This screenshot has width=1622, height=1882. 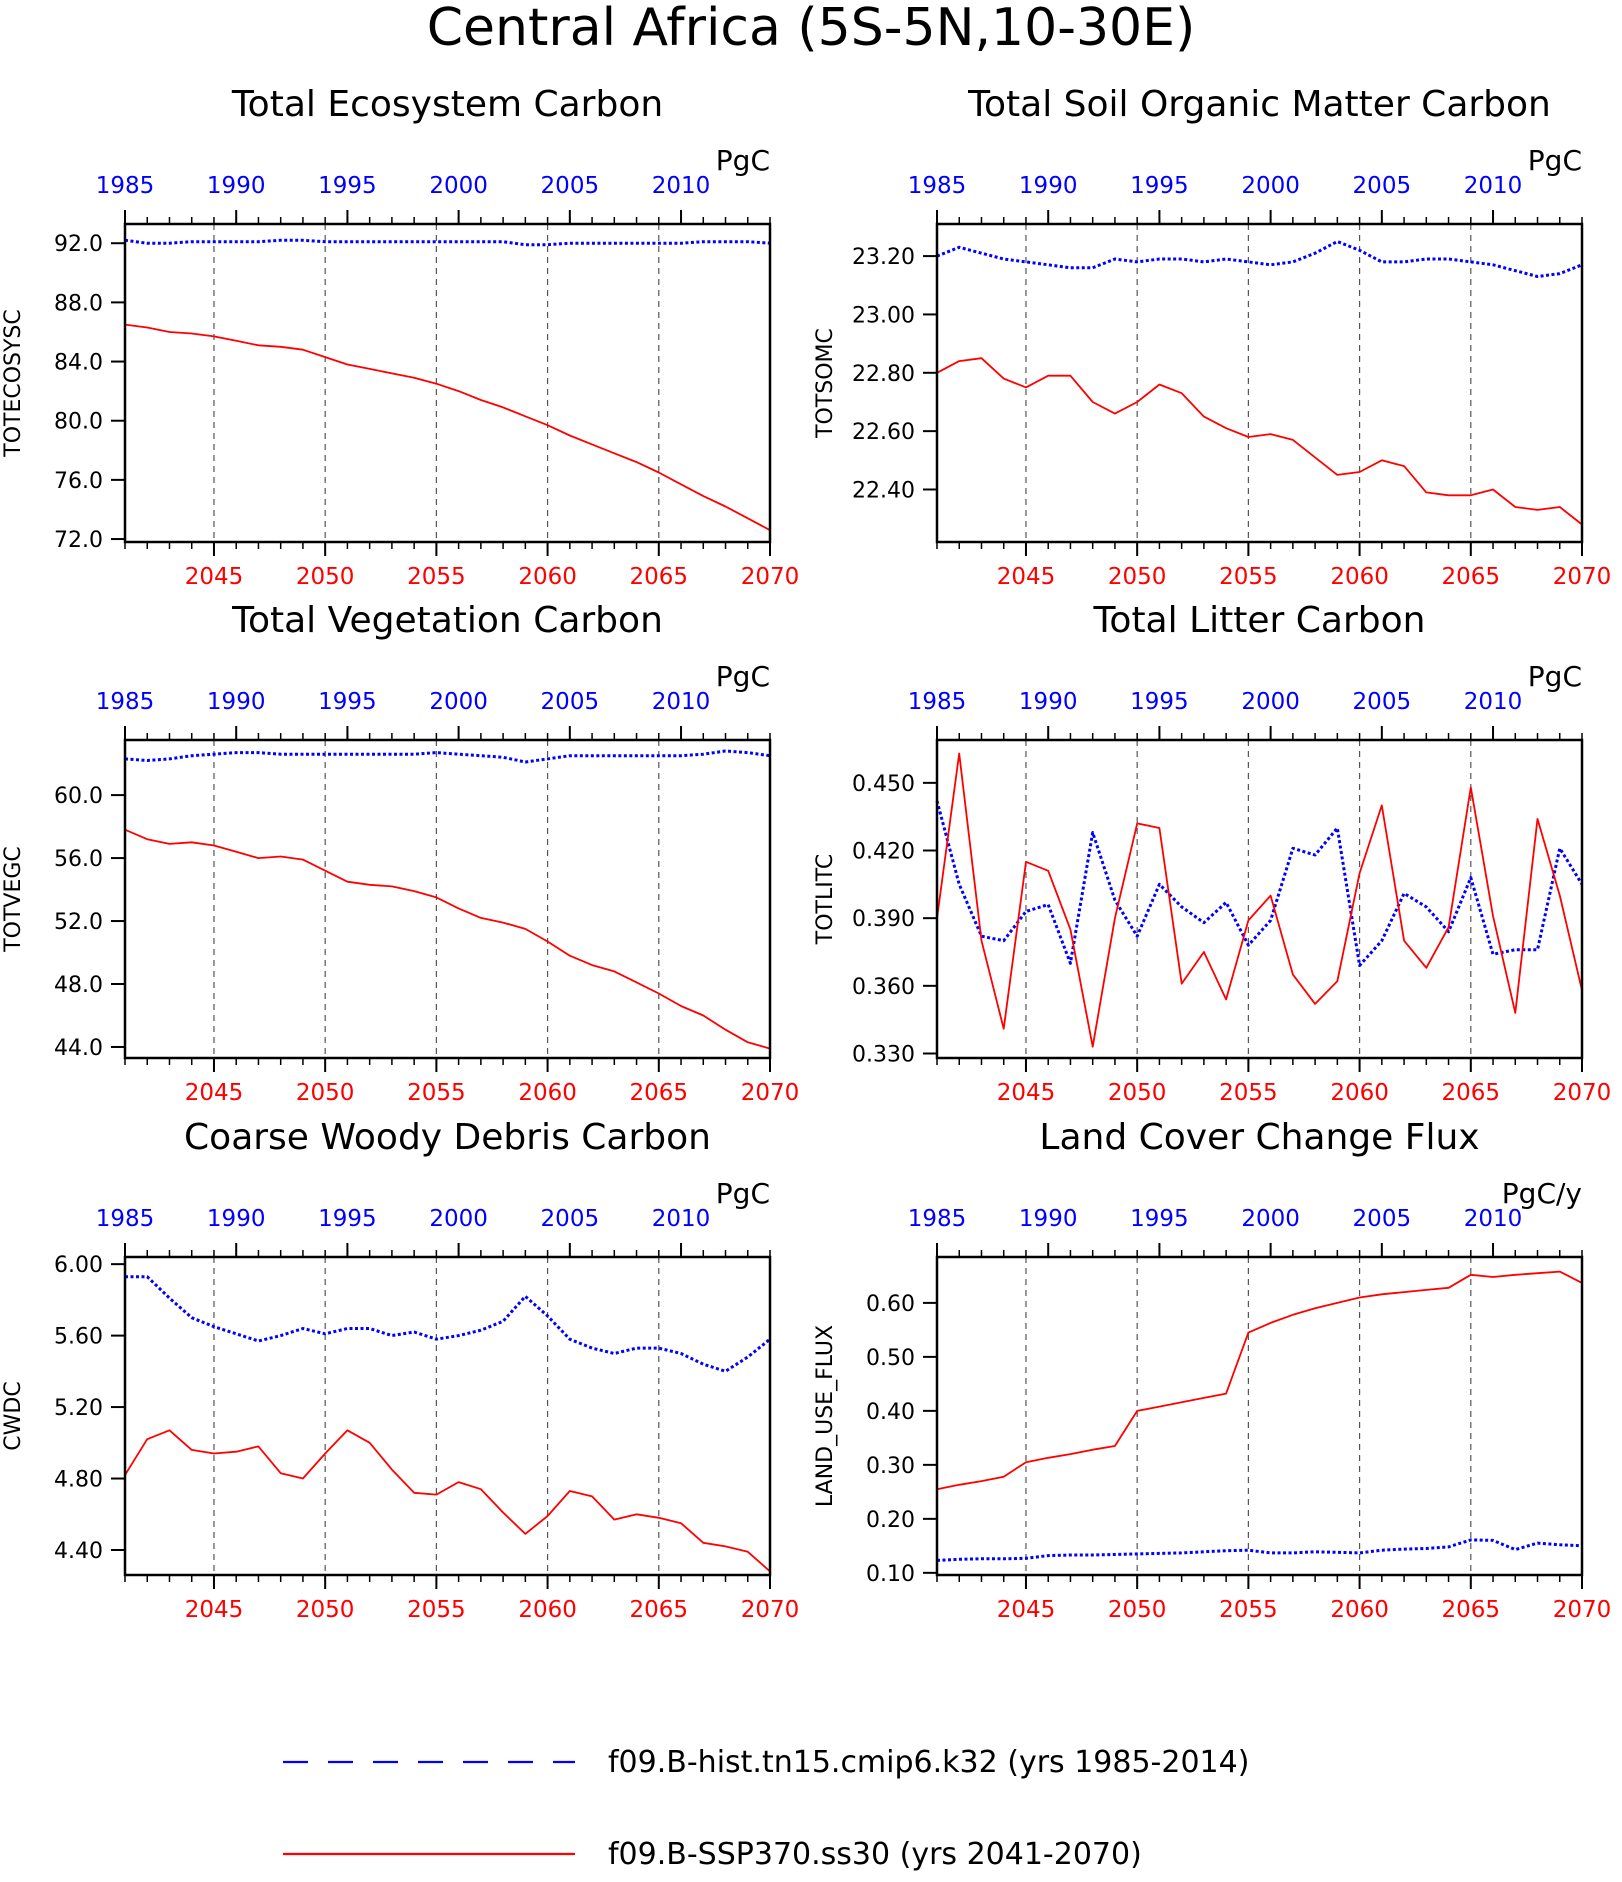 I want to click on y-axis-label: CWDC, so click(x=13, y=1415).